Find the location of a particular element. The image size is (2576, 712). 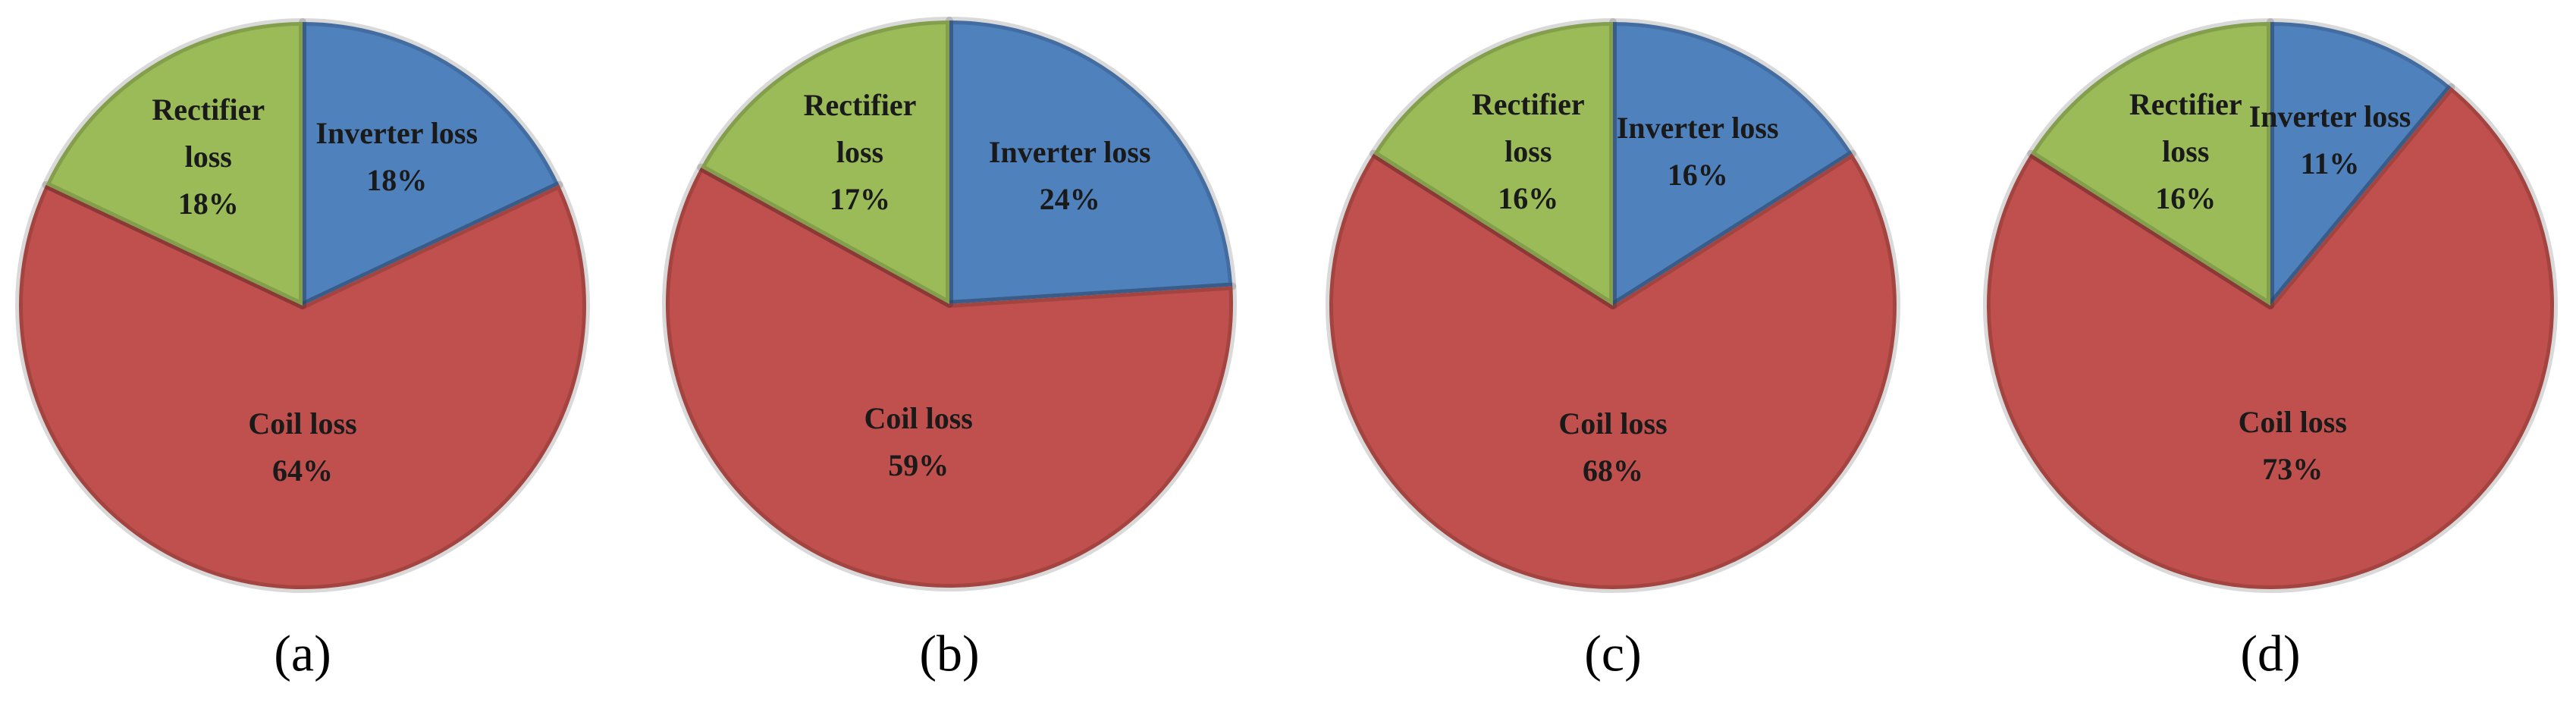

slice-value: 64% is located at coordinates (302, 470).